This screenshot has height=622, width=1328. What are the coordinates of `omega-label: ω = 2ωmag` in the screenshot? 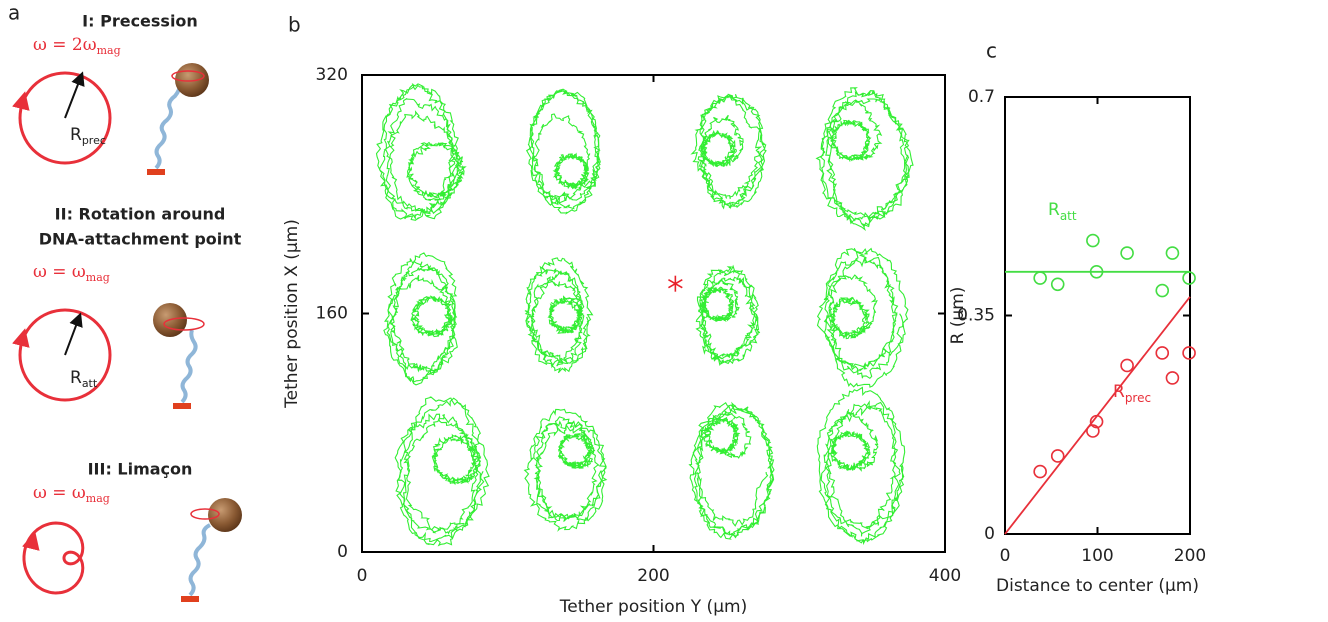 It's located at (77, 46).